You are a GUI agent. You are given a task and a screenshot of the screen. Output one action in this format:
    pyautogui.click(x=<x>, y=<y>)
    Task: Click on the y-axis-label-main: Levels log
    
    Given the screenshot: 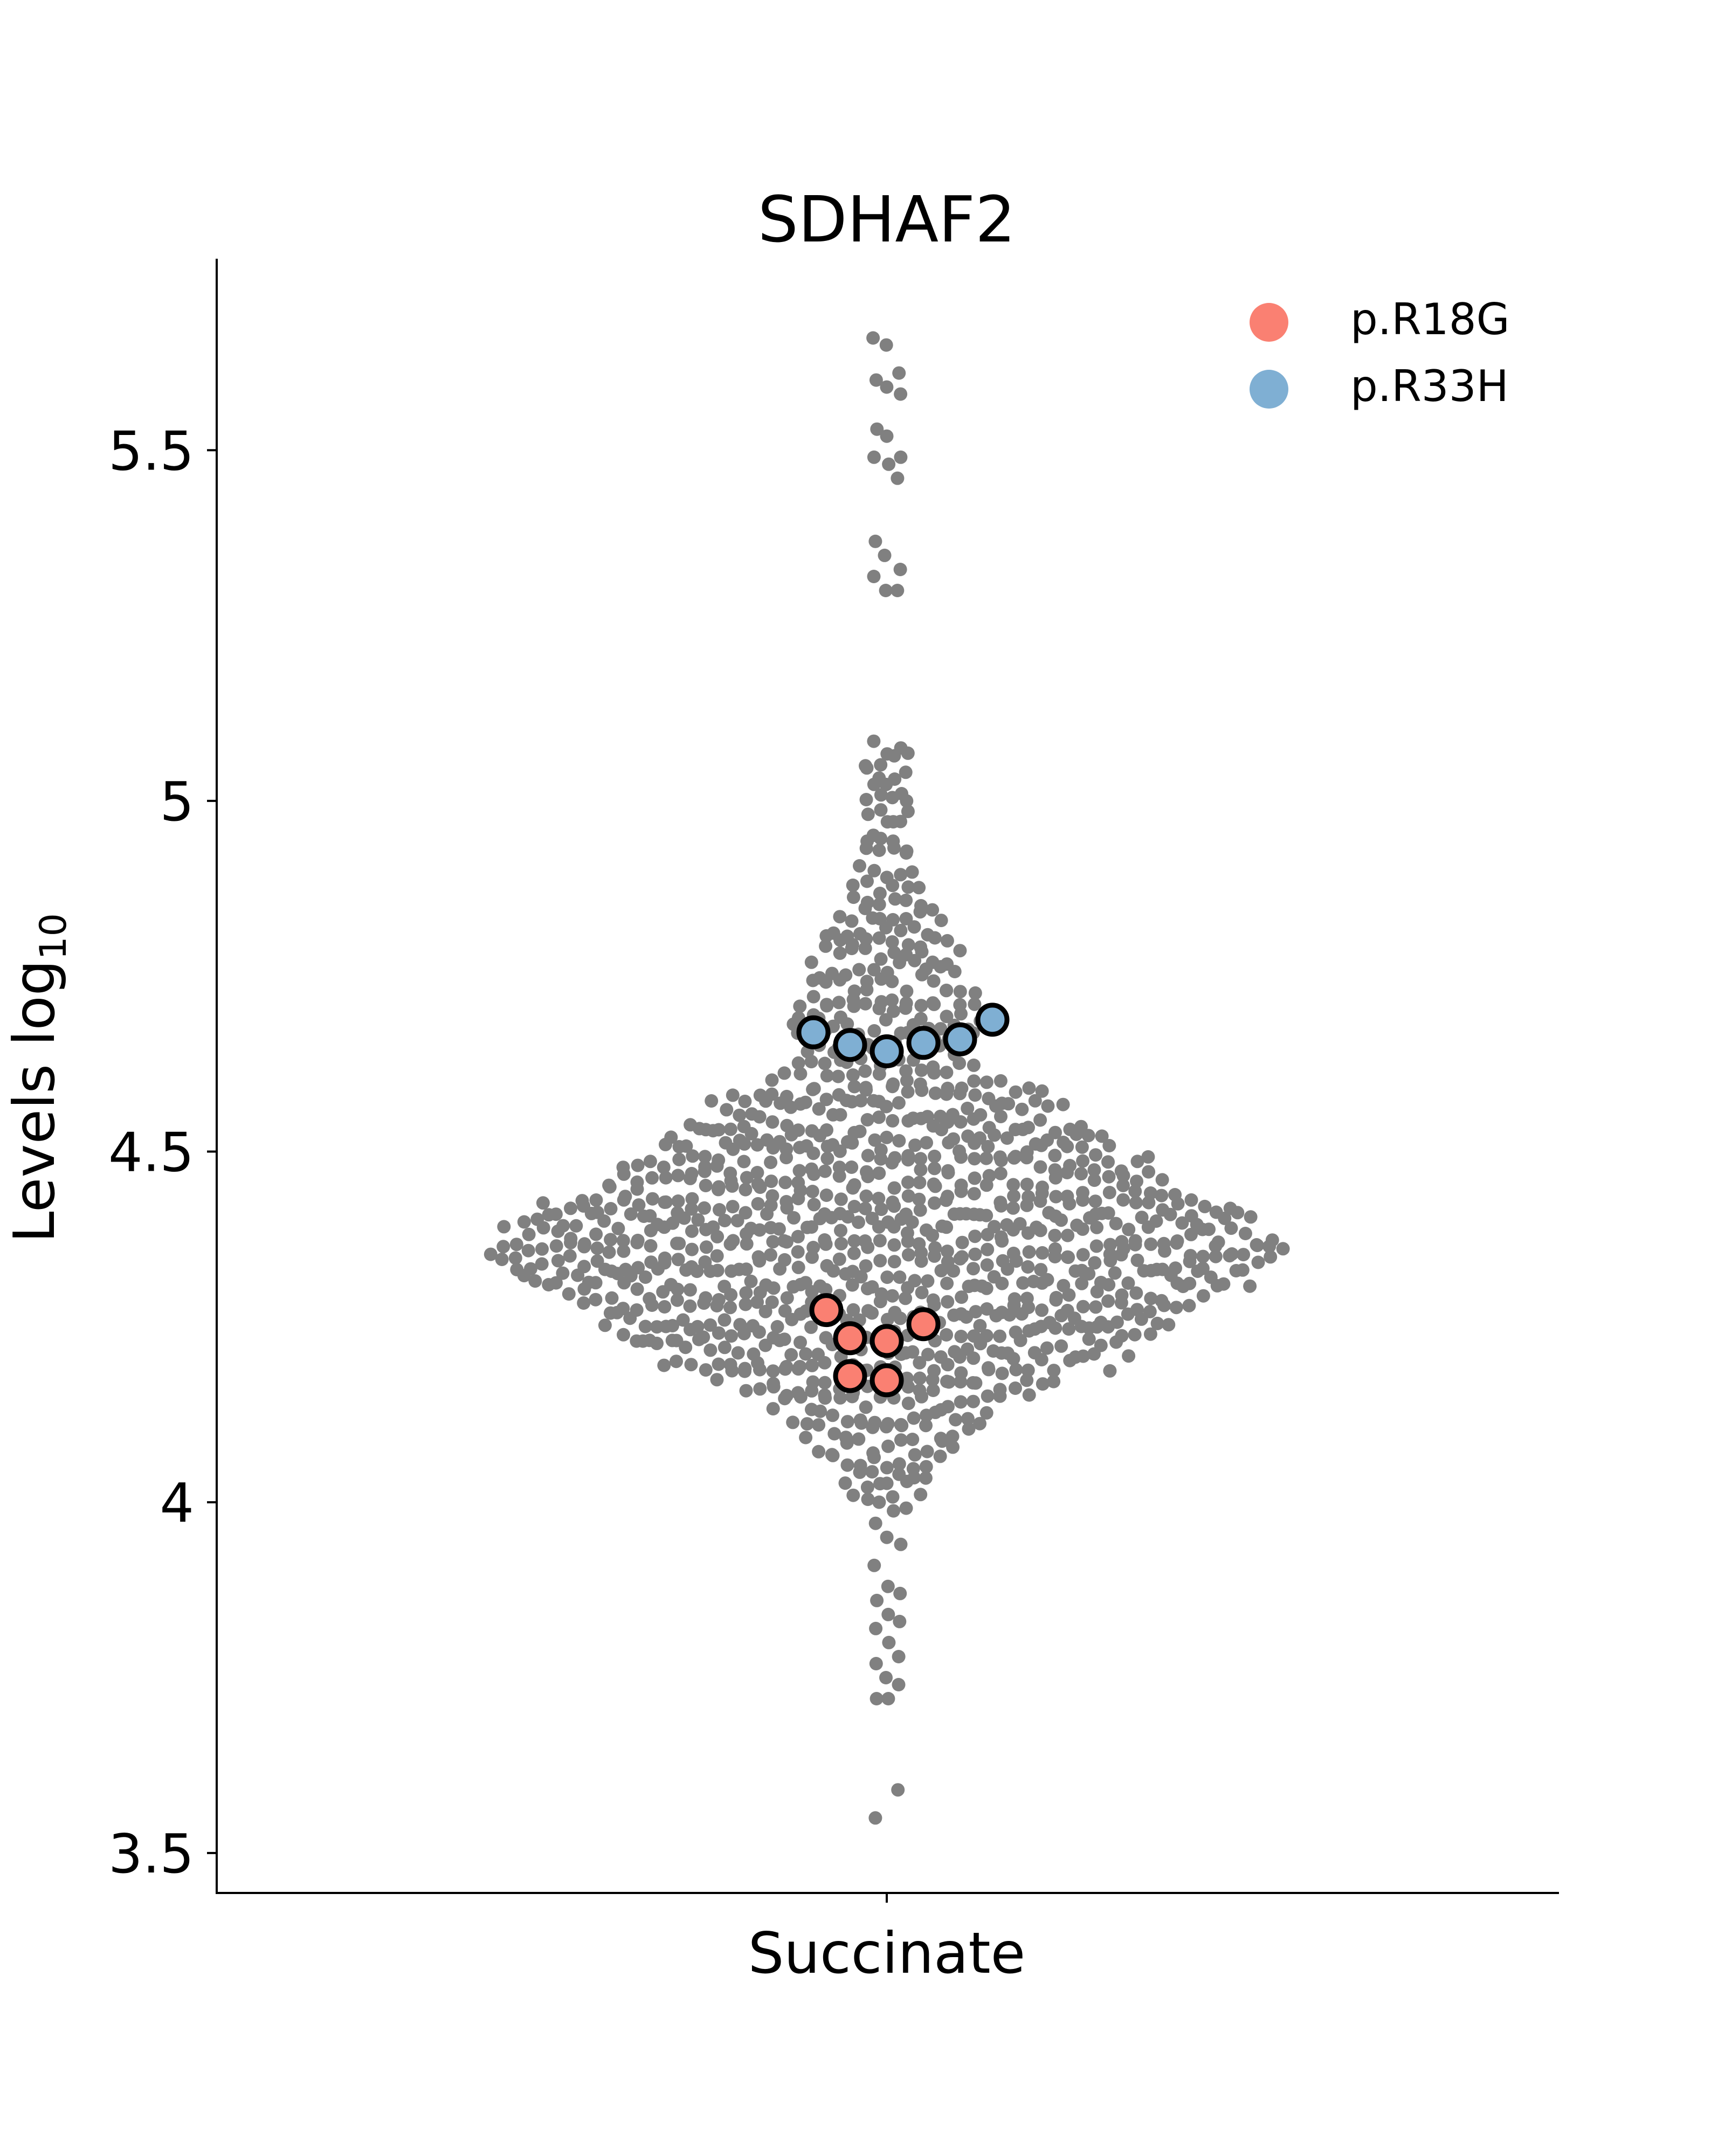 What is the action you would take?
    pyautogui.click(x=34, y=1101)
    